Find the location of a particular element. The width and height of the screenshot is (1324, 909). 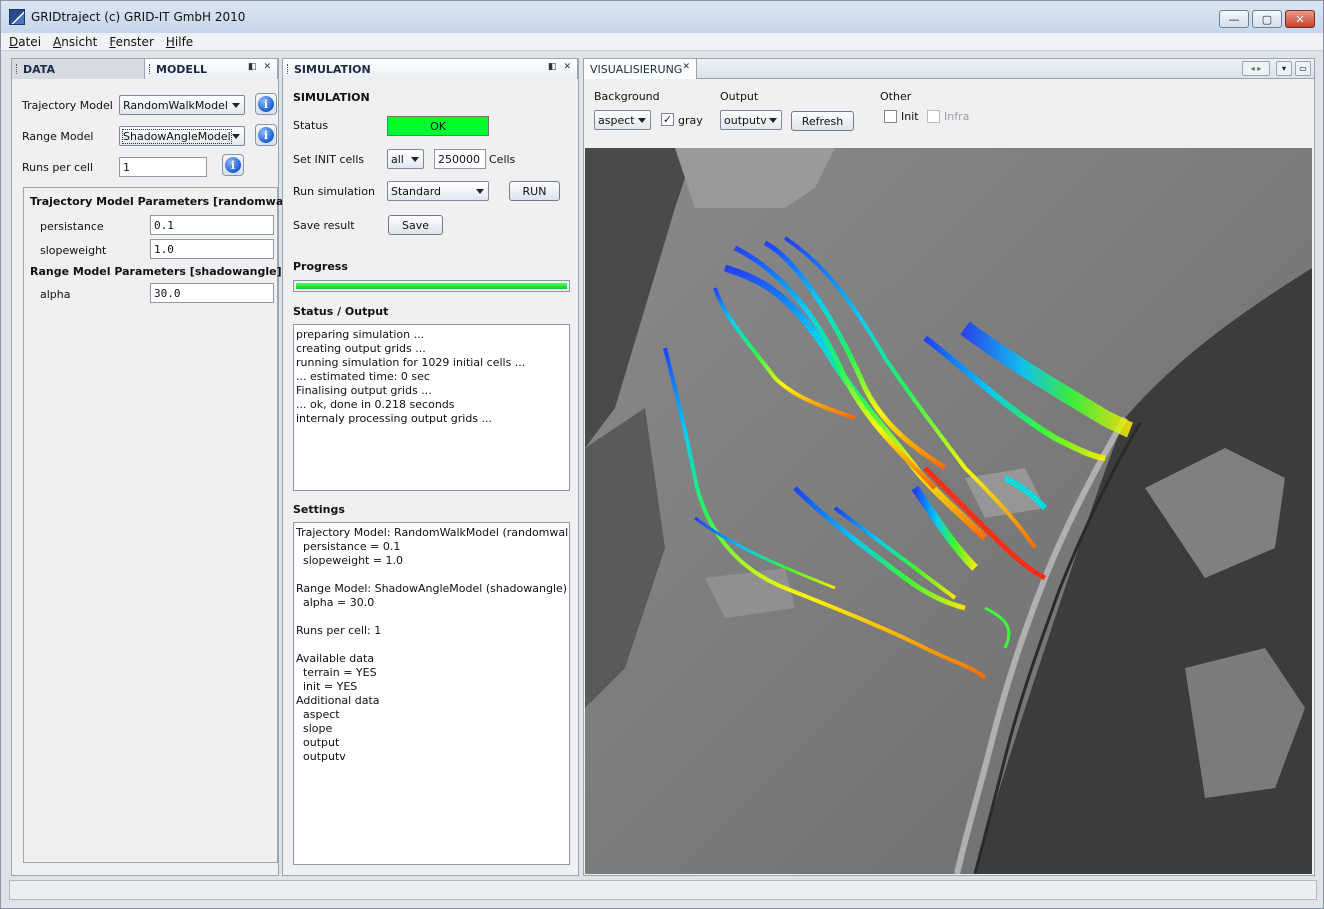

menu-ansicht: Ansicht is located at coordinates (75, 41).